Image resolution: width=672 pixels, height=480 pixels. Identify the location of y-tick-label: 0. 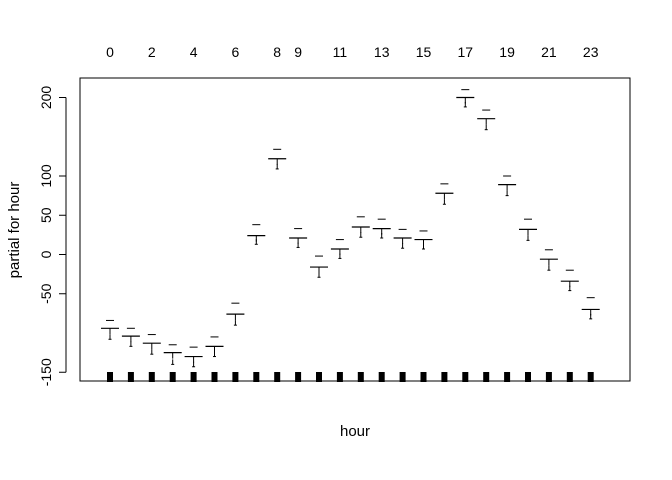
(46, 254).